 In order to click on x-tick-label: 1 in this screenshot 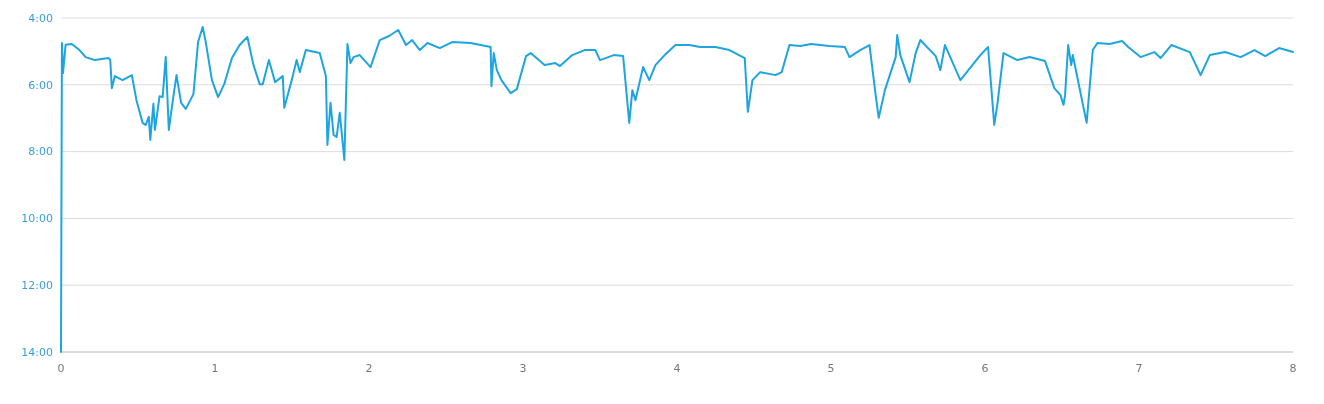, I will do `click(215, 368)`.